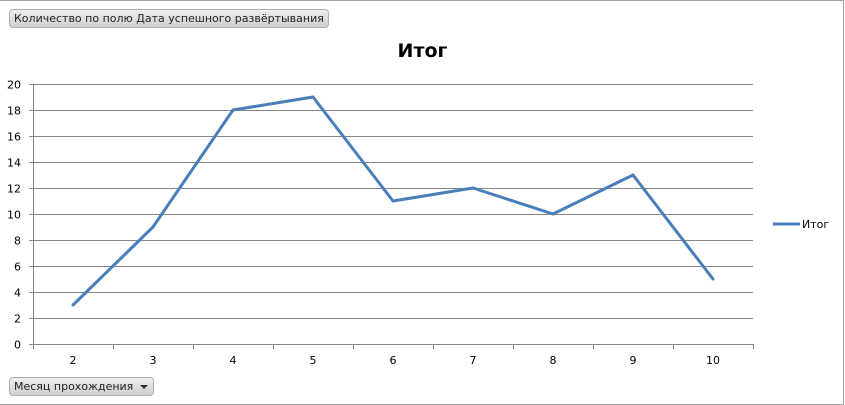  What do you see at coordinates (393, 360) in the screenshot?
I see `x-tick-label: 6` at bounding box center [393, 360].